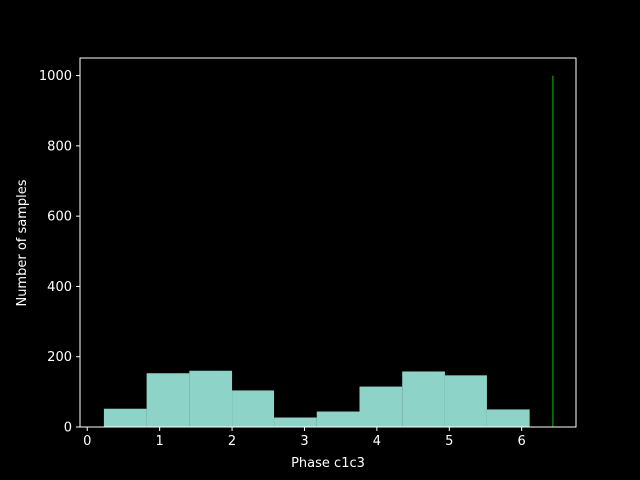 The height and width of the screenshot is (480, 640). I want to click on y-axis-label: Number of samples, so click(22, 242).